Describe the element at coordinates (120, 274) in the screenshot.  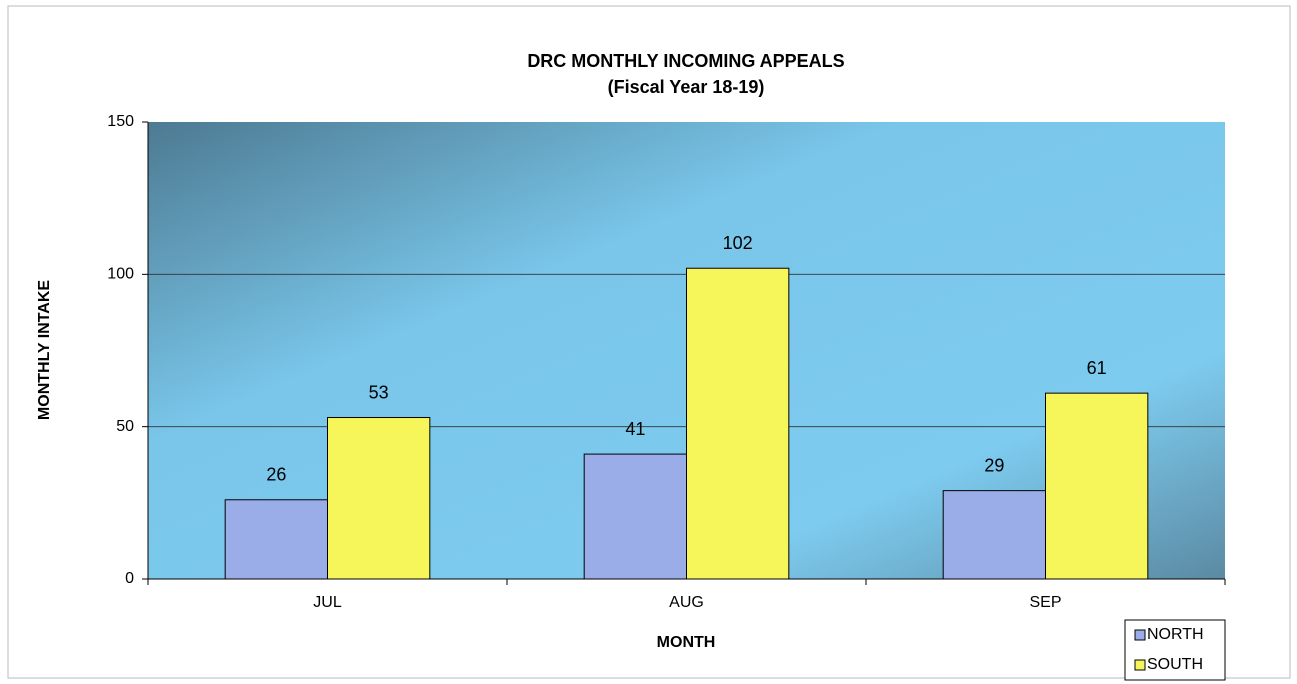
I see `y-tick-label: 100` at that location.